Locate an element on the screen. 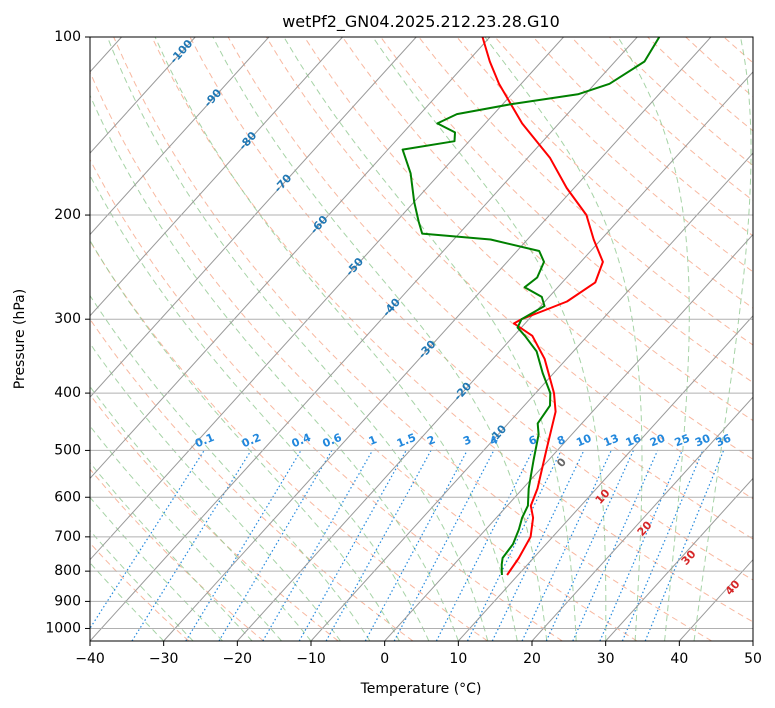 The image size is (775, 708). y-tick-label: 300 is located at coordinates (67, 319).